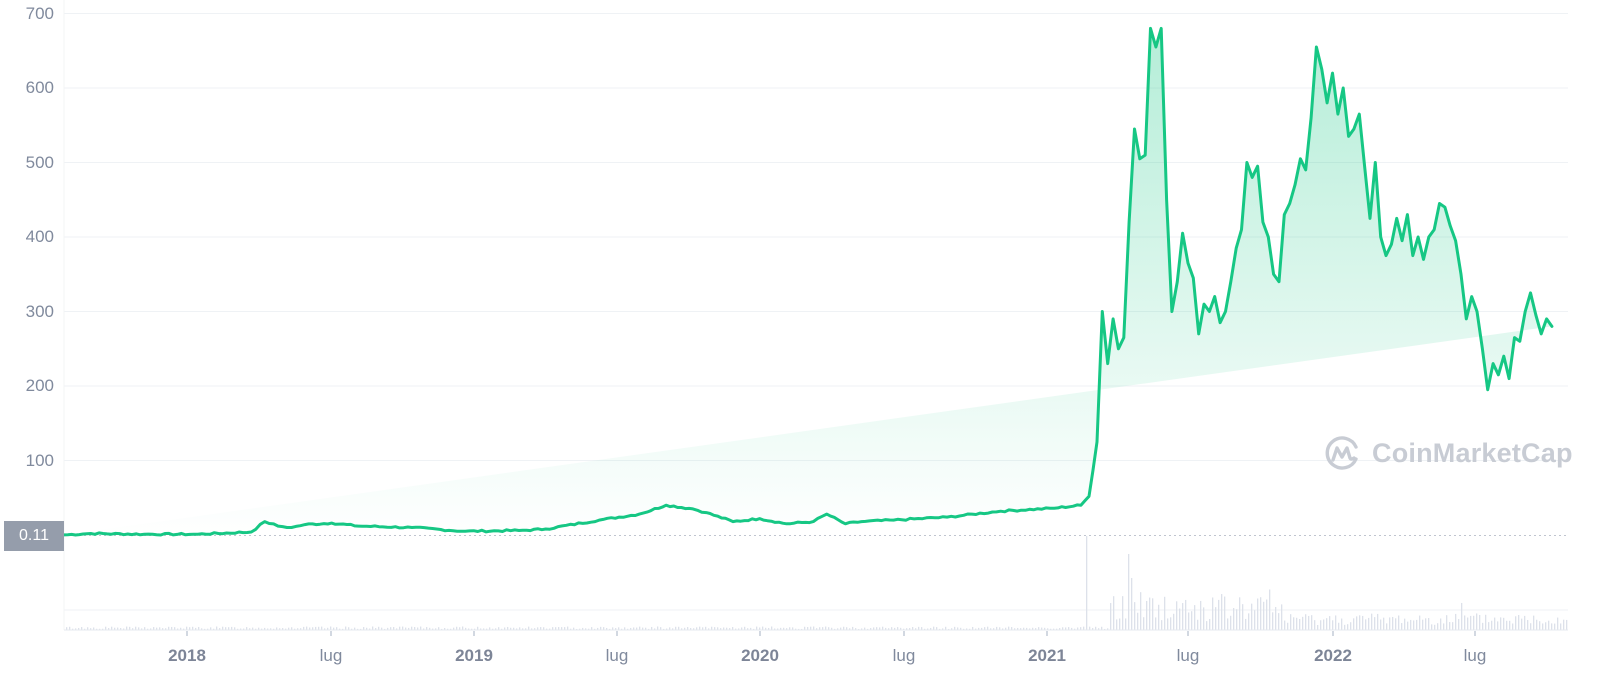  I want to click on x-axis-label: 2018, so click(187, 655).